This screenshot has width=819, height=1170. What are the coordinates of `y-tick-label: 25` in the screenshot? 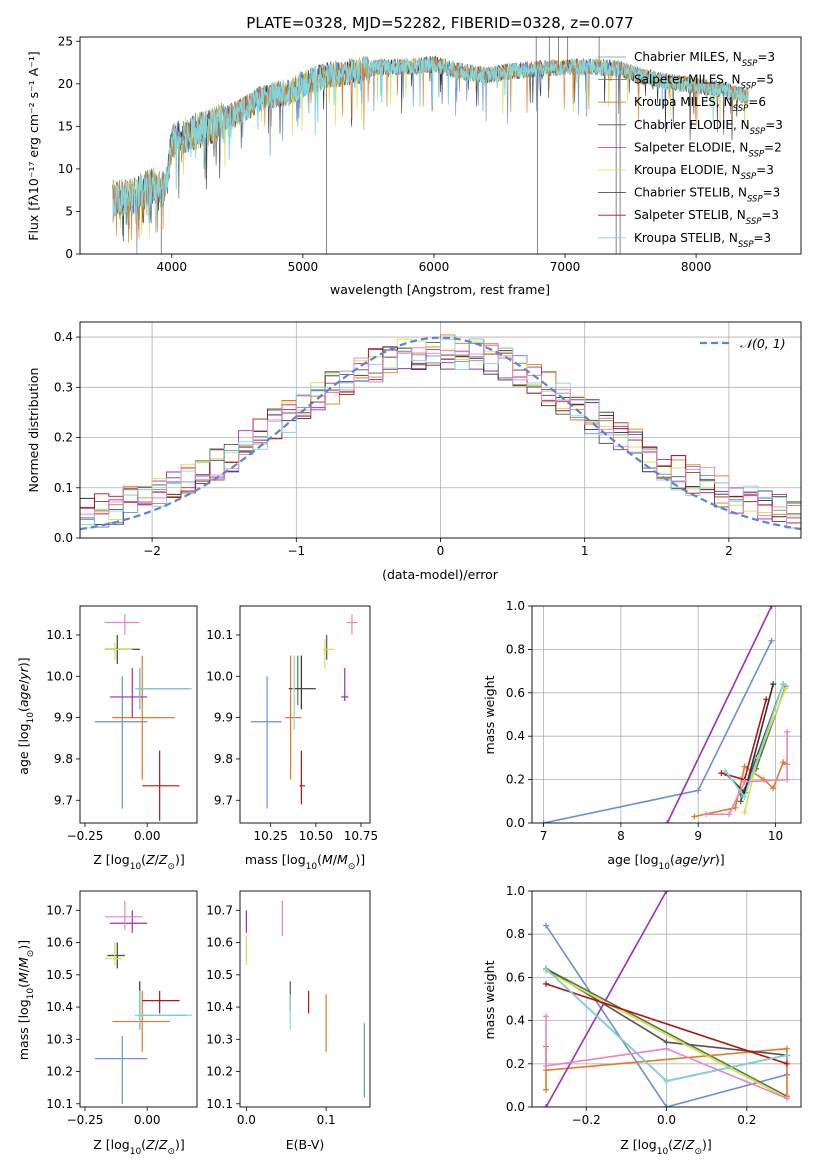 It's located at (65, 41).